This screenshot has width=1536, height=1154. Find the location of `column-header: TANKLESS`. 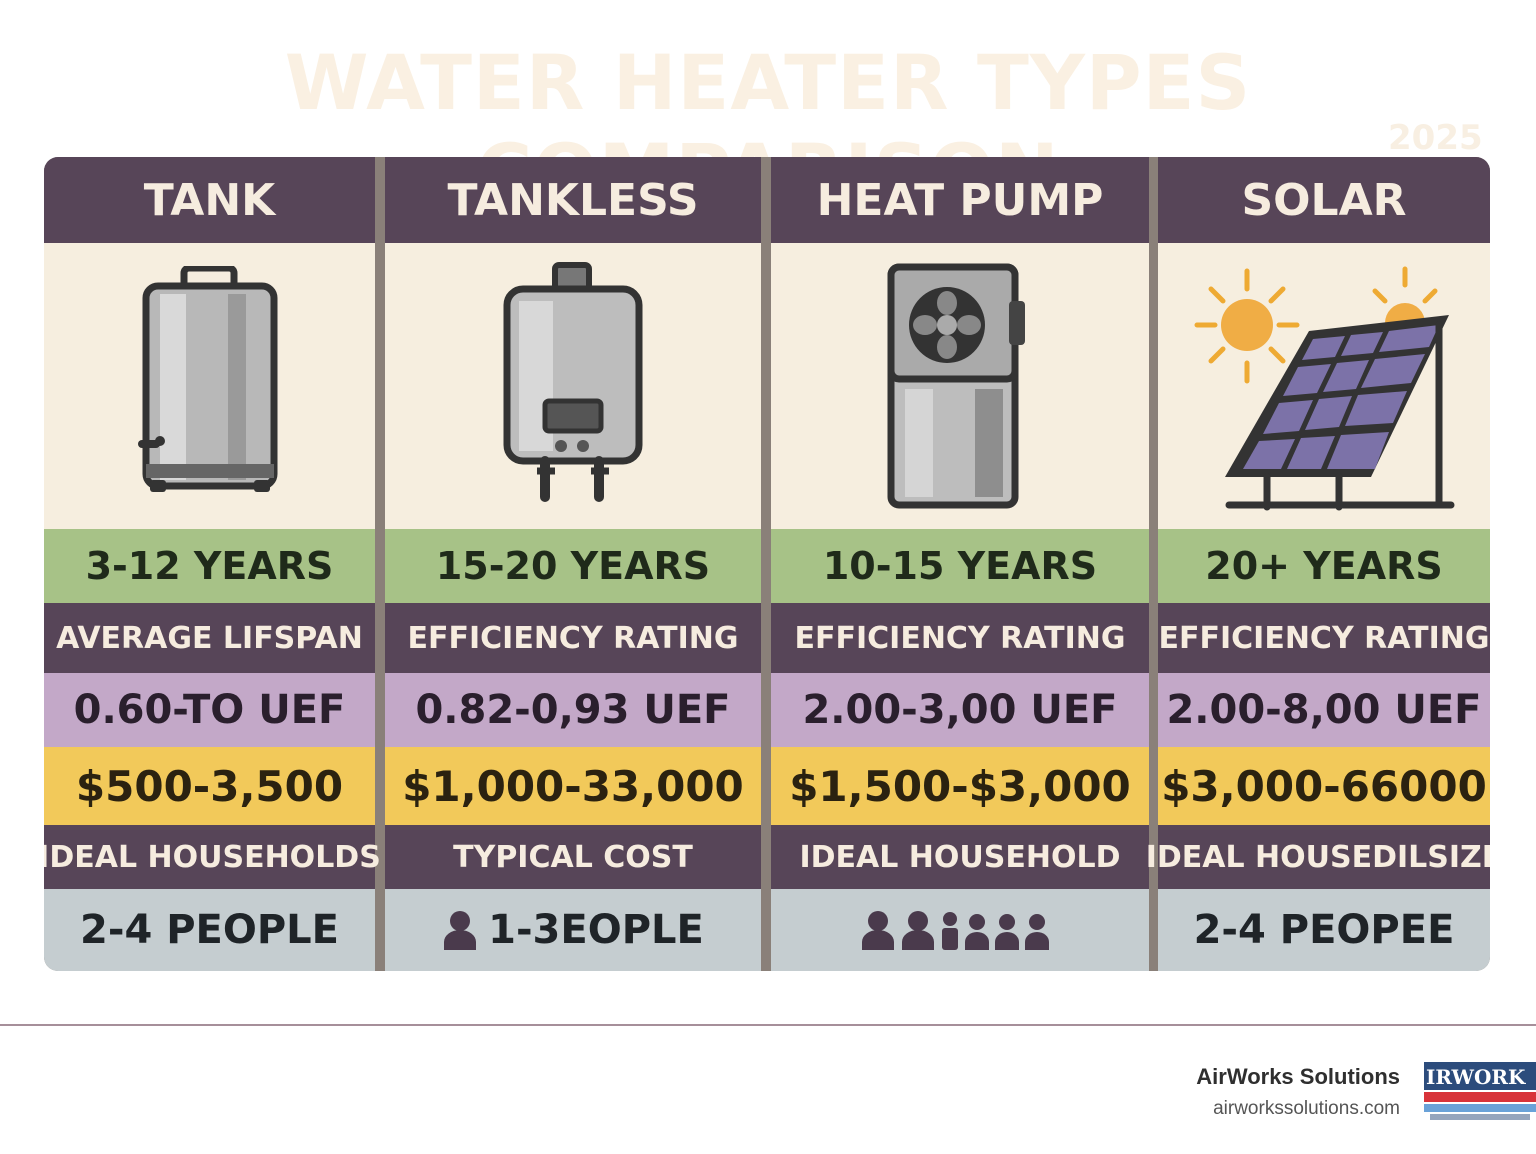

column-header: TANKLESS is located at coordinates (573, 200).